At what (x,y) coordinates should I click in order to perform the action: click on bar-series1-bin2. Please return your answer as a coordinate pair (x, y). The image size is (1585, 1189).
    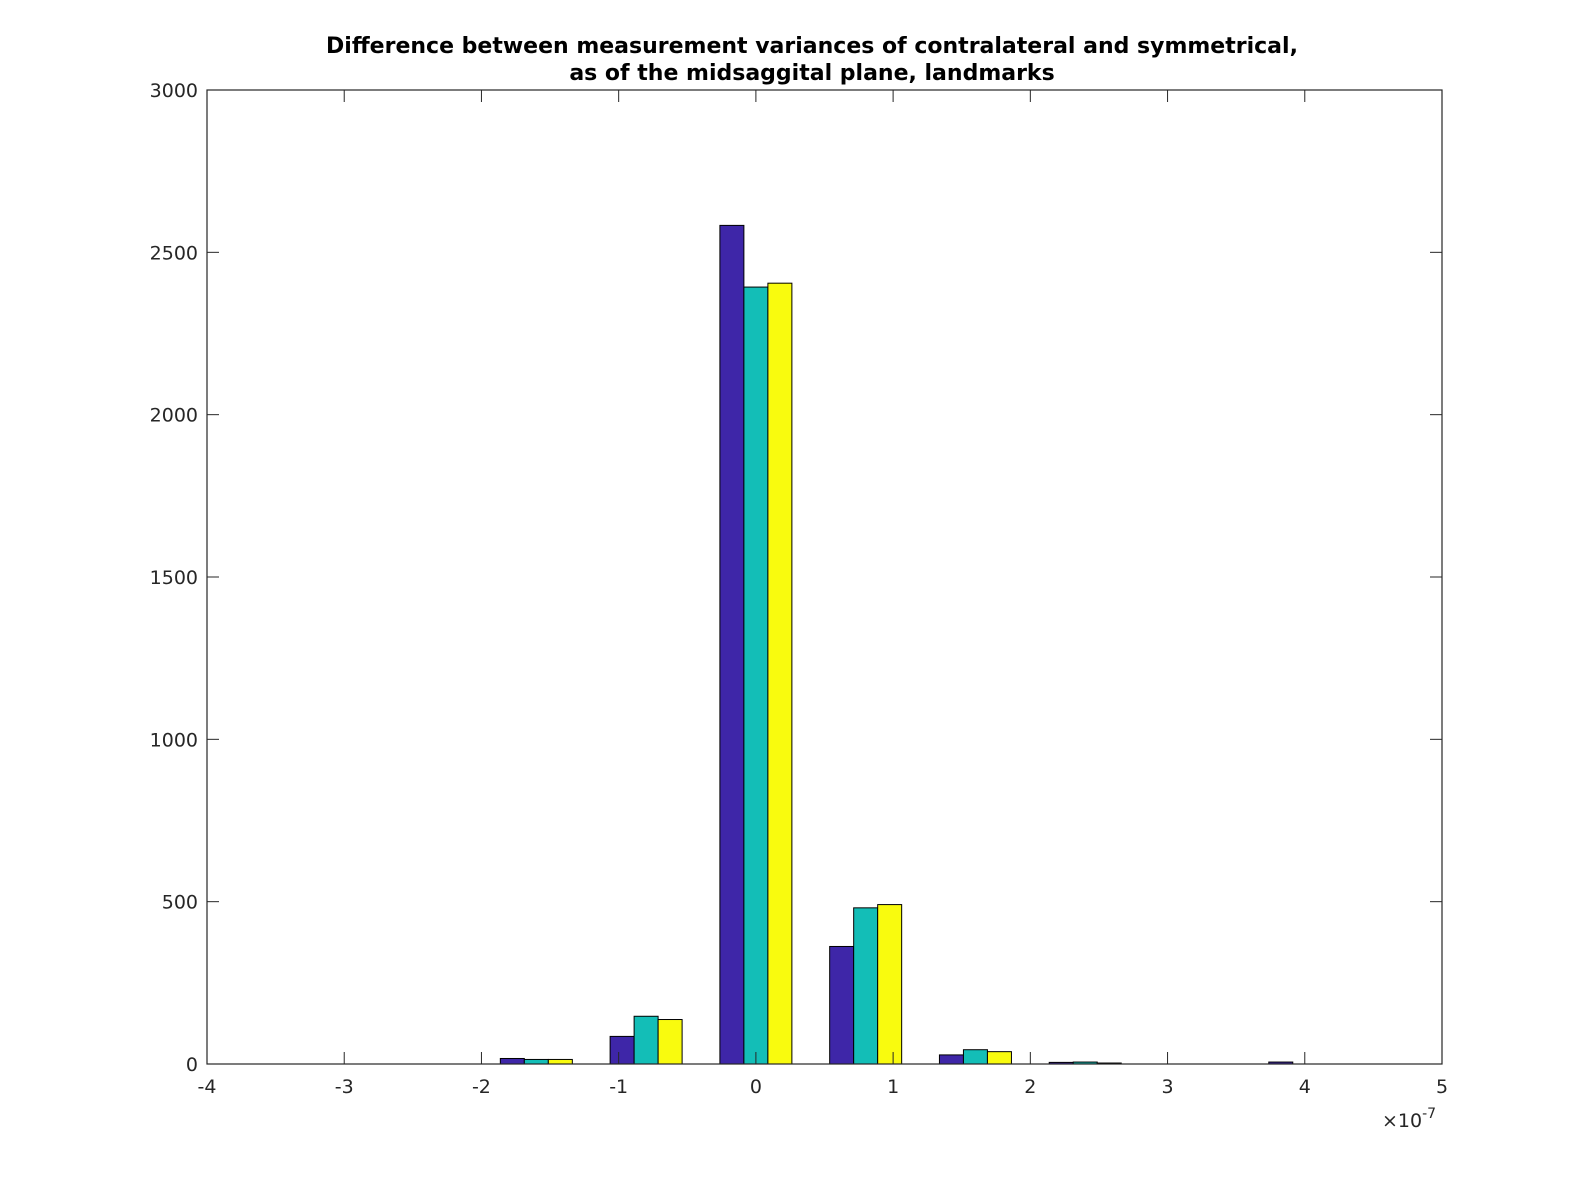
    Looking at the image, I should click on (622, 1050).